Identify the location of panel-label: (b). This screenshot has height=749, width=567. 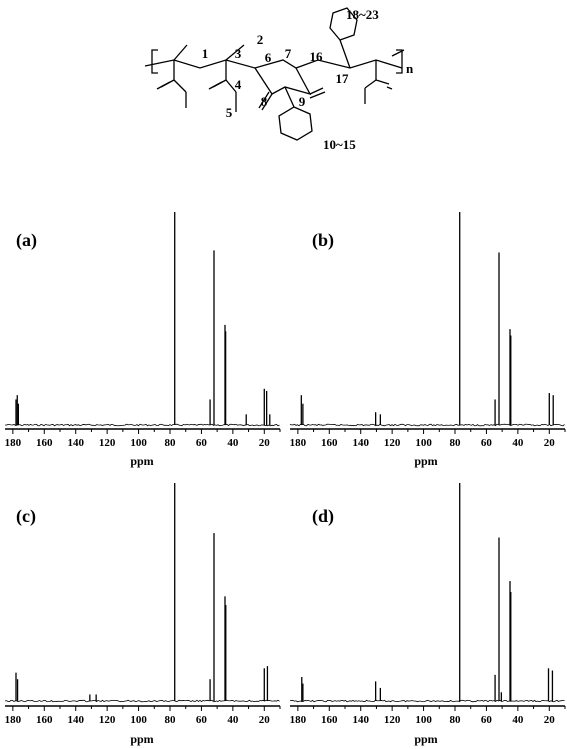
(323, 240).